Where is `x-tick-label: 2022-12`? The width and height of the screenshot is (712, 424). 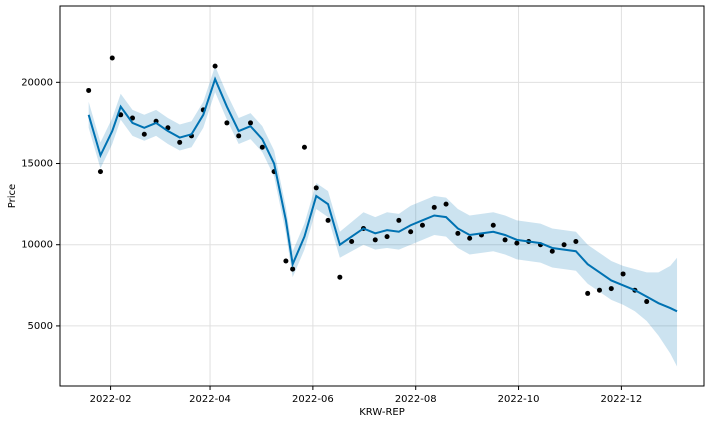 x-tick-label: 2022-12 is located at coordinates (621, 399).